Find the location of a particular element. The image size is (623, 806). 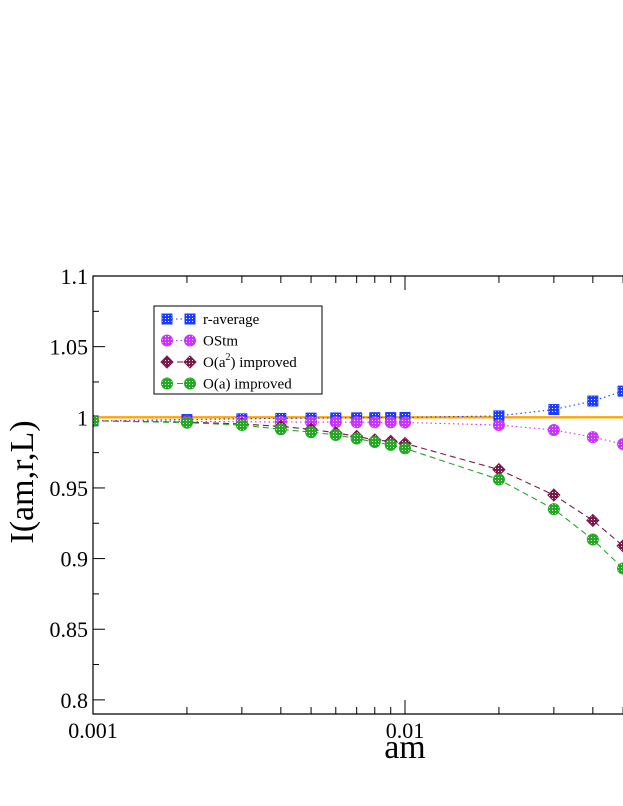

legend: r-average OStm O(a2) improved O(a) improved is located at coordinates (238, 350).